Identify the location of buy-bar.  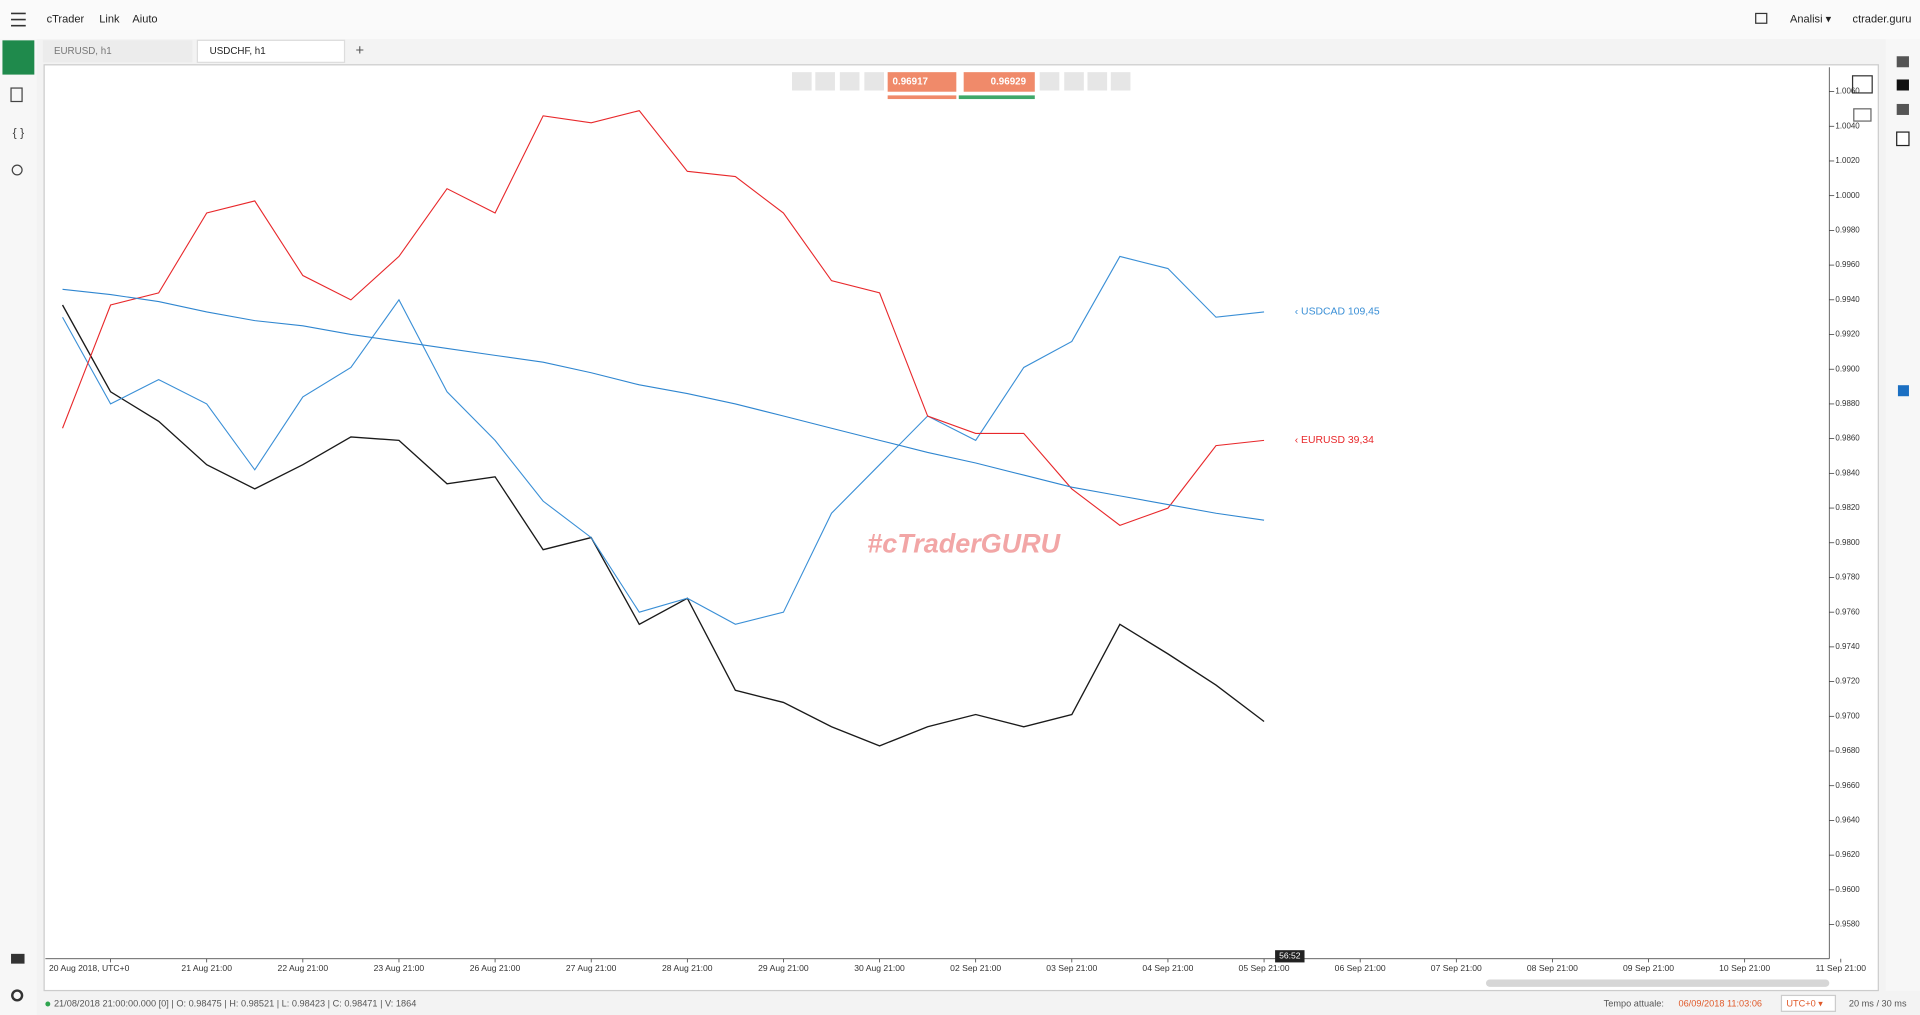
(996, 97).